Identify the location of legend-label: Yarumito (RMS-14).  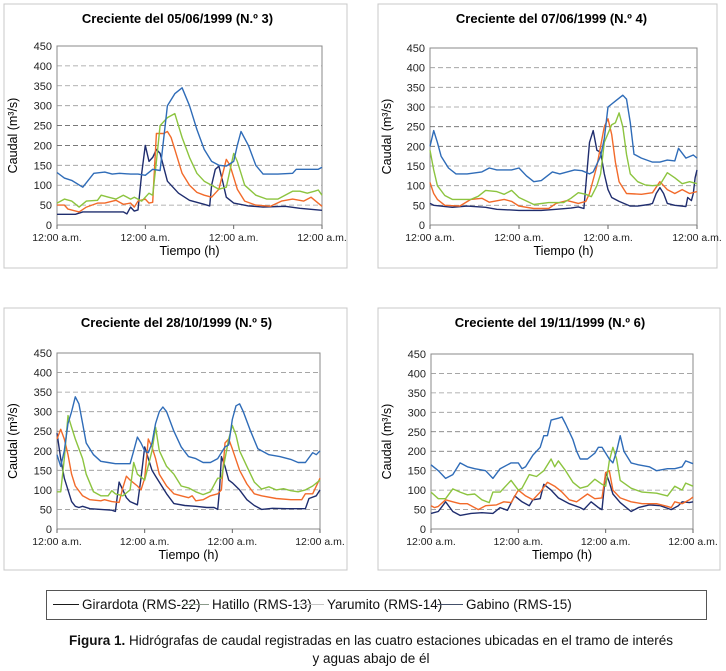
(385, 604).